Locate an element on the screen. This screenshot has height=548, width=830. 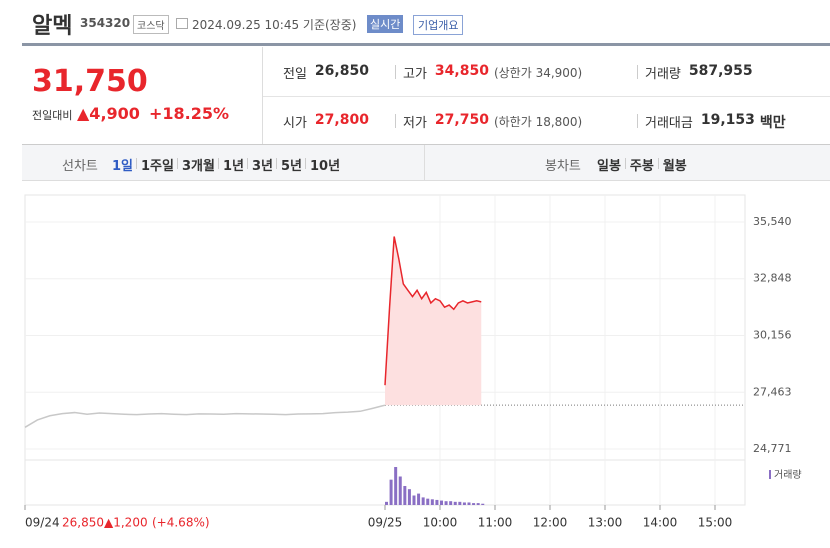
calendar-icon is located at coordinates (182, 23).